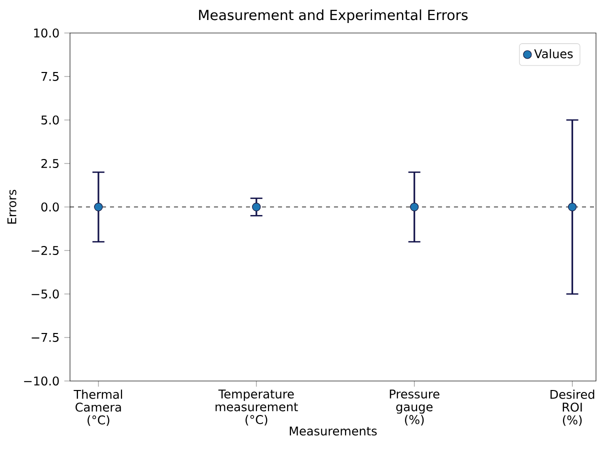 Image resolution: width=600 pixels, height=452 pixels. What do you see at coordinates (333, 431) in the screenshot?
I see `x-axis-title: Measurements` at bounding box center [333, 431].